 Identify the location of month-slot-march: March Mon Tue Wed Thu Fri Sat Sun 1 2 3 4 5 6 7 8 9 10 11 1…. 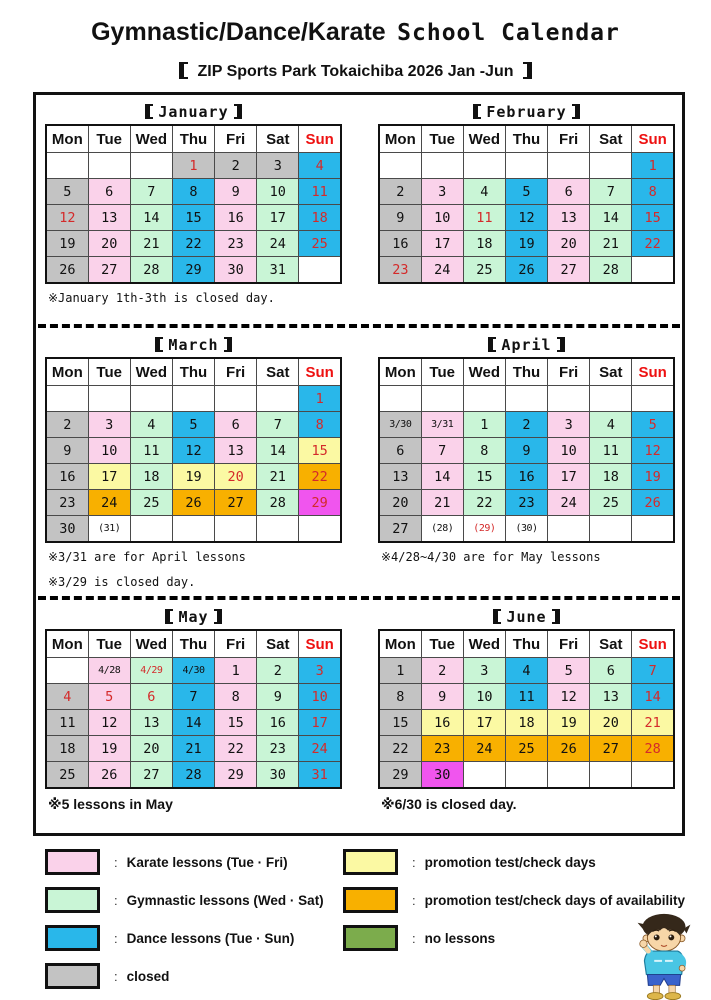
(193, 466).